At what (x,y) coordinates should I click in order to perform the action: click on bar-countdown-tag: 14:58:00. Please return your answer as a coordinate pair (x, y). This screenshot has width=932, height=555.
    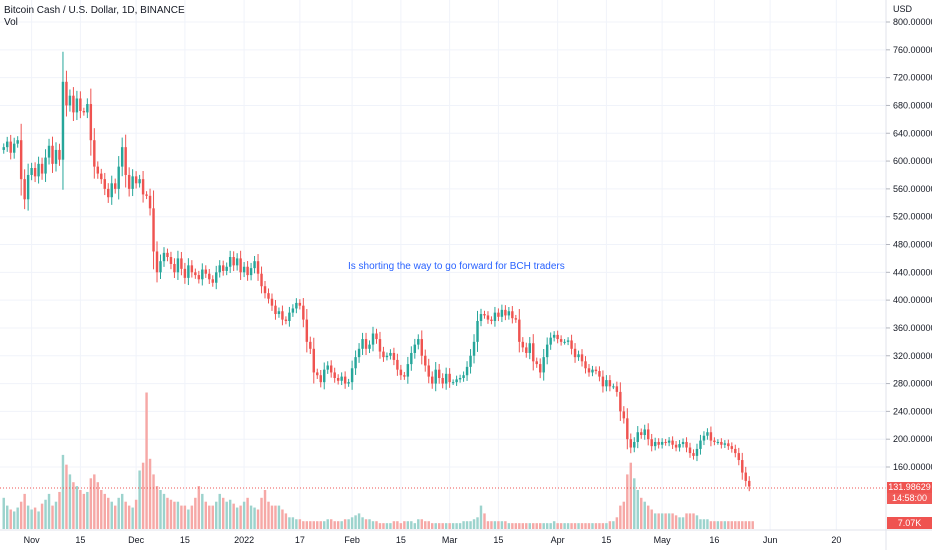
    Looking at the image, I should click on (909, 498).